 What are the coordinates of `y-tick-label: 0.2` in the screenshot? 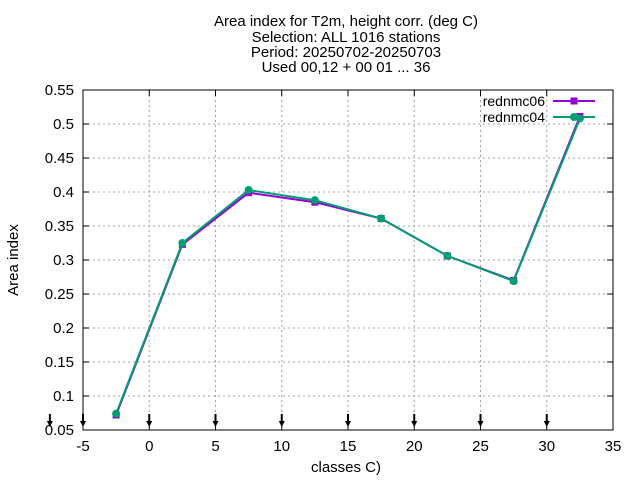 It's located at (63, 328).